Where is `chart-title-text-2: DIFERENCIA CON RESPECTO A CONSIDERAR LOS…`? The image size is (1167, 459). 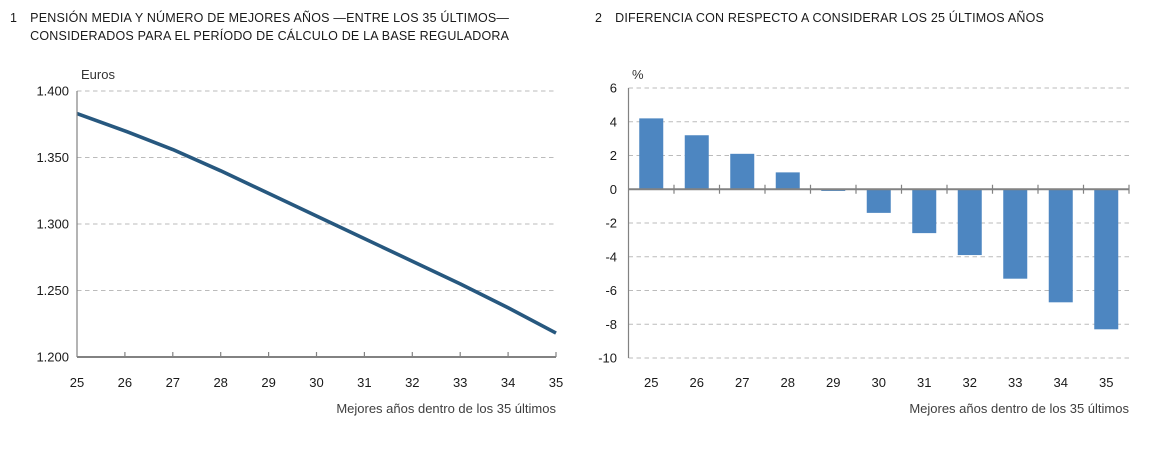 chart-title-text-2: DIFERENCIA CON RESPECTO A CONSIDERAR LOS… is located at coordinates (830, 18).